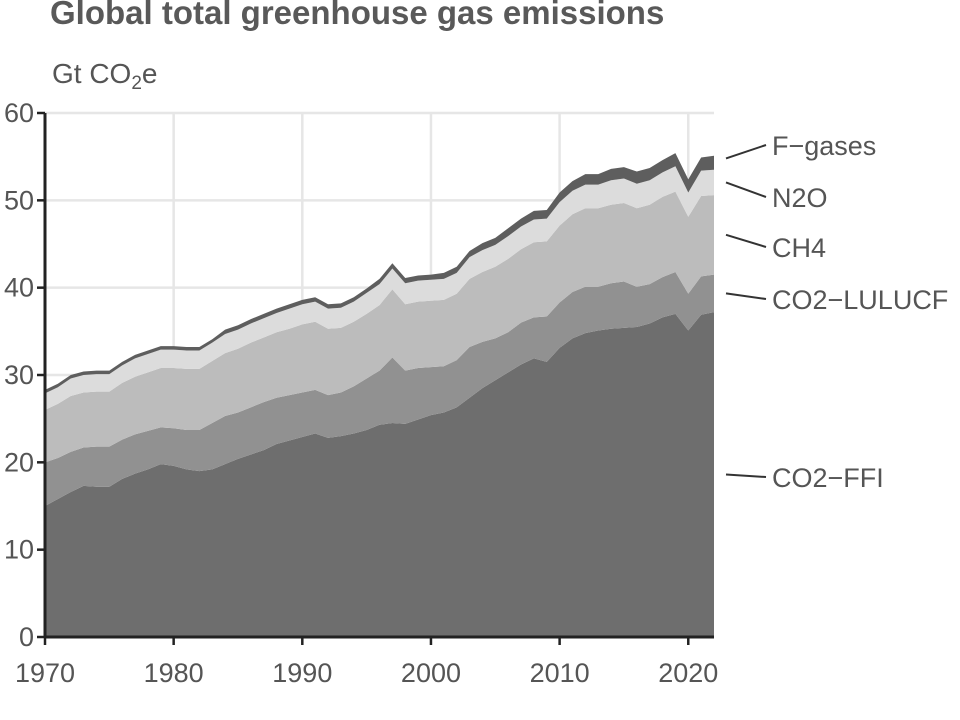 The height and width of the screenshot is (720, 960). Describe the element at coordinates (174, 673) in the screenshot. I see `x-tick-label: 1980` at that location.